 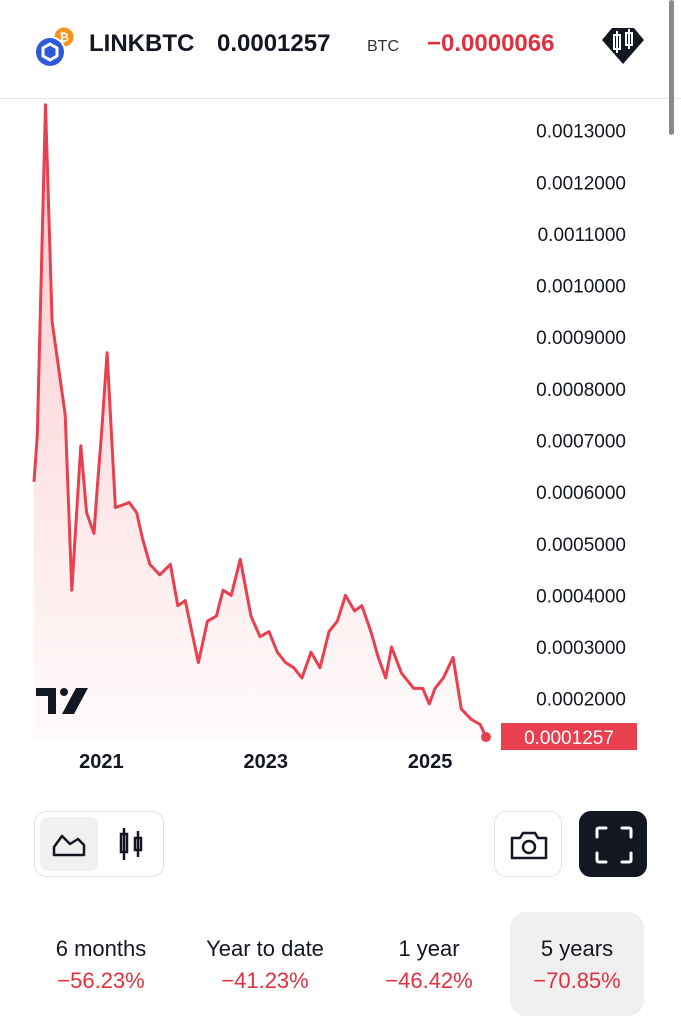 What do you see at coordinates (99, 844) in the screenshot?
I see `chart-type-toggle` at bounding box center [99, 844].